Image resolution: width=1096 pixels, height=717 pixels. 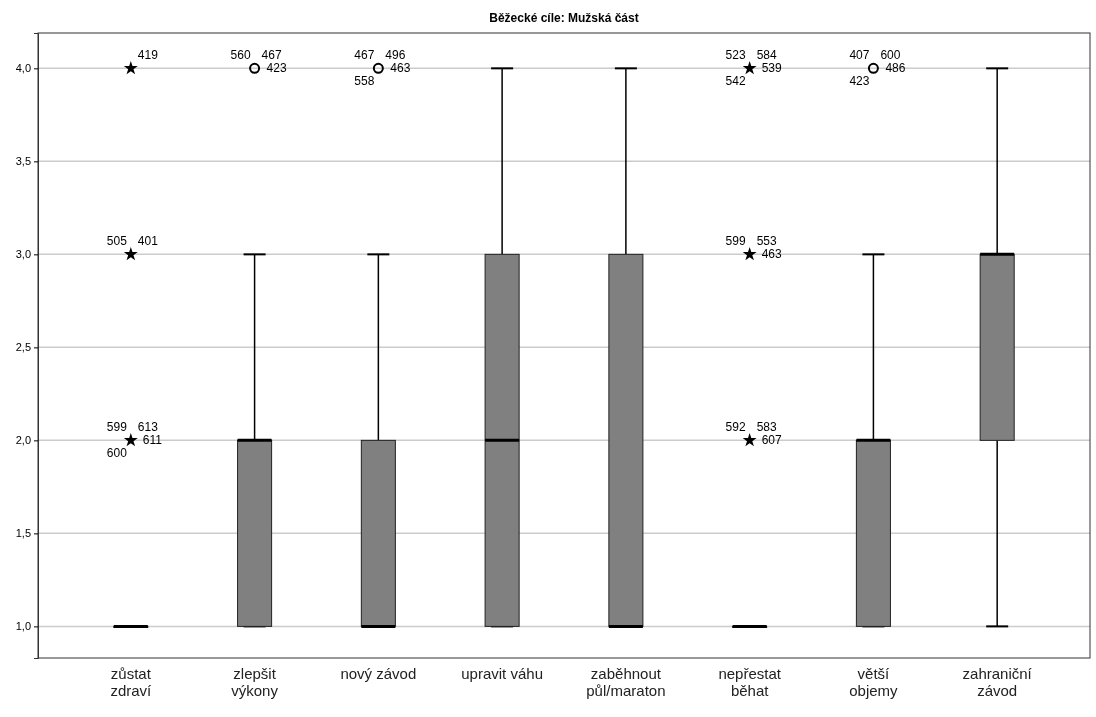 I want to click on x-tick-label: nový závod, so click(x=378, y=673).